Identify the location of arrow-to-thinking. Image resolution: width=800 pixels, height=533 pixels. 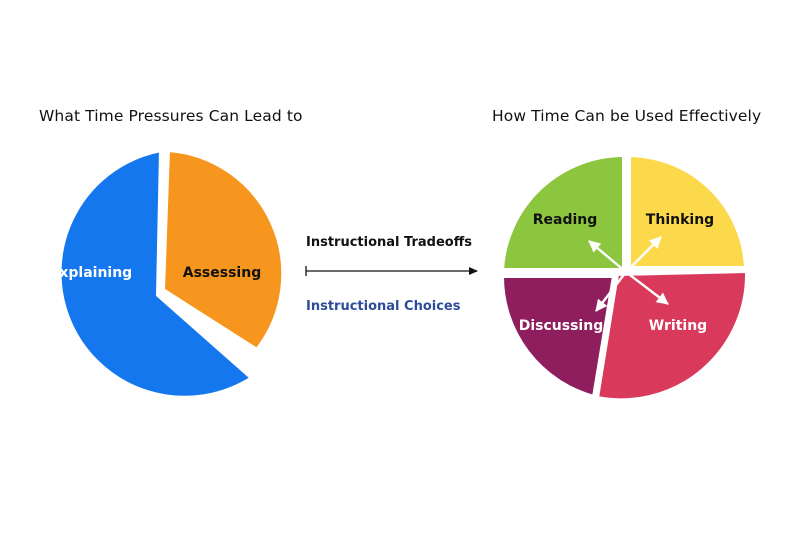
(643, 254).